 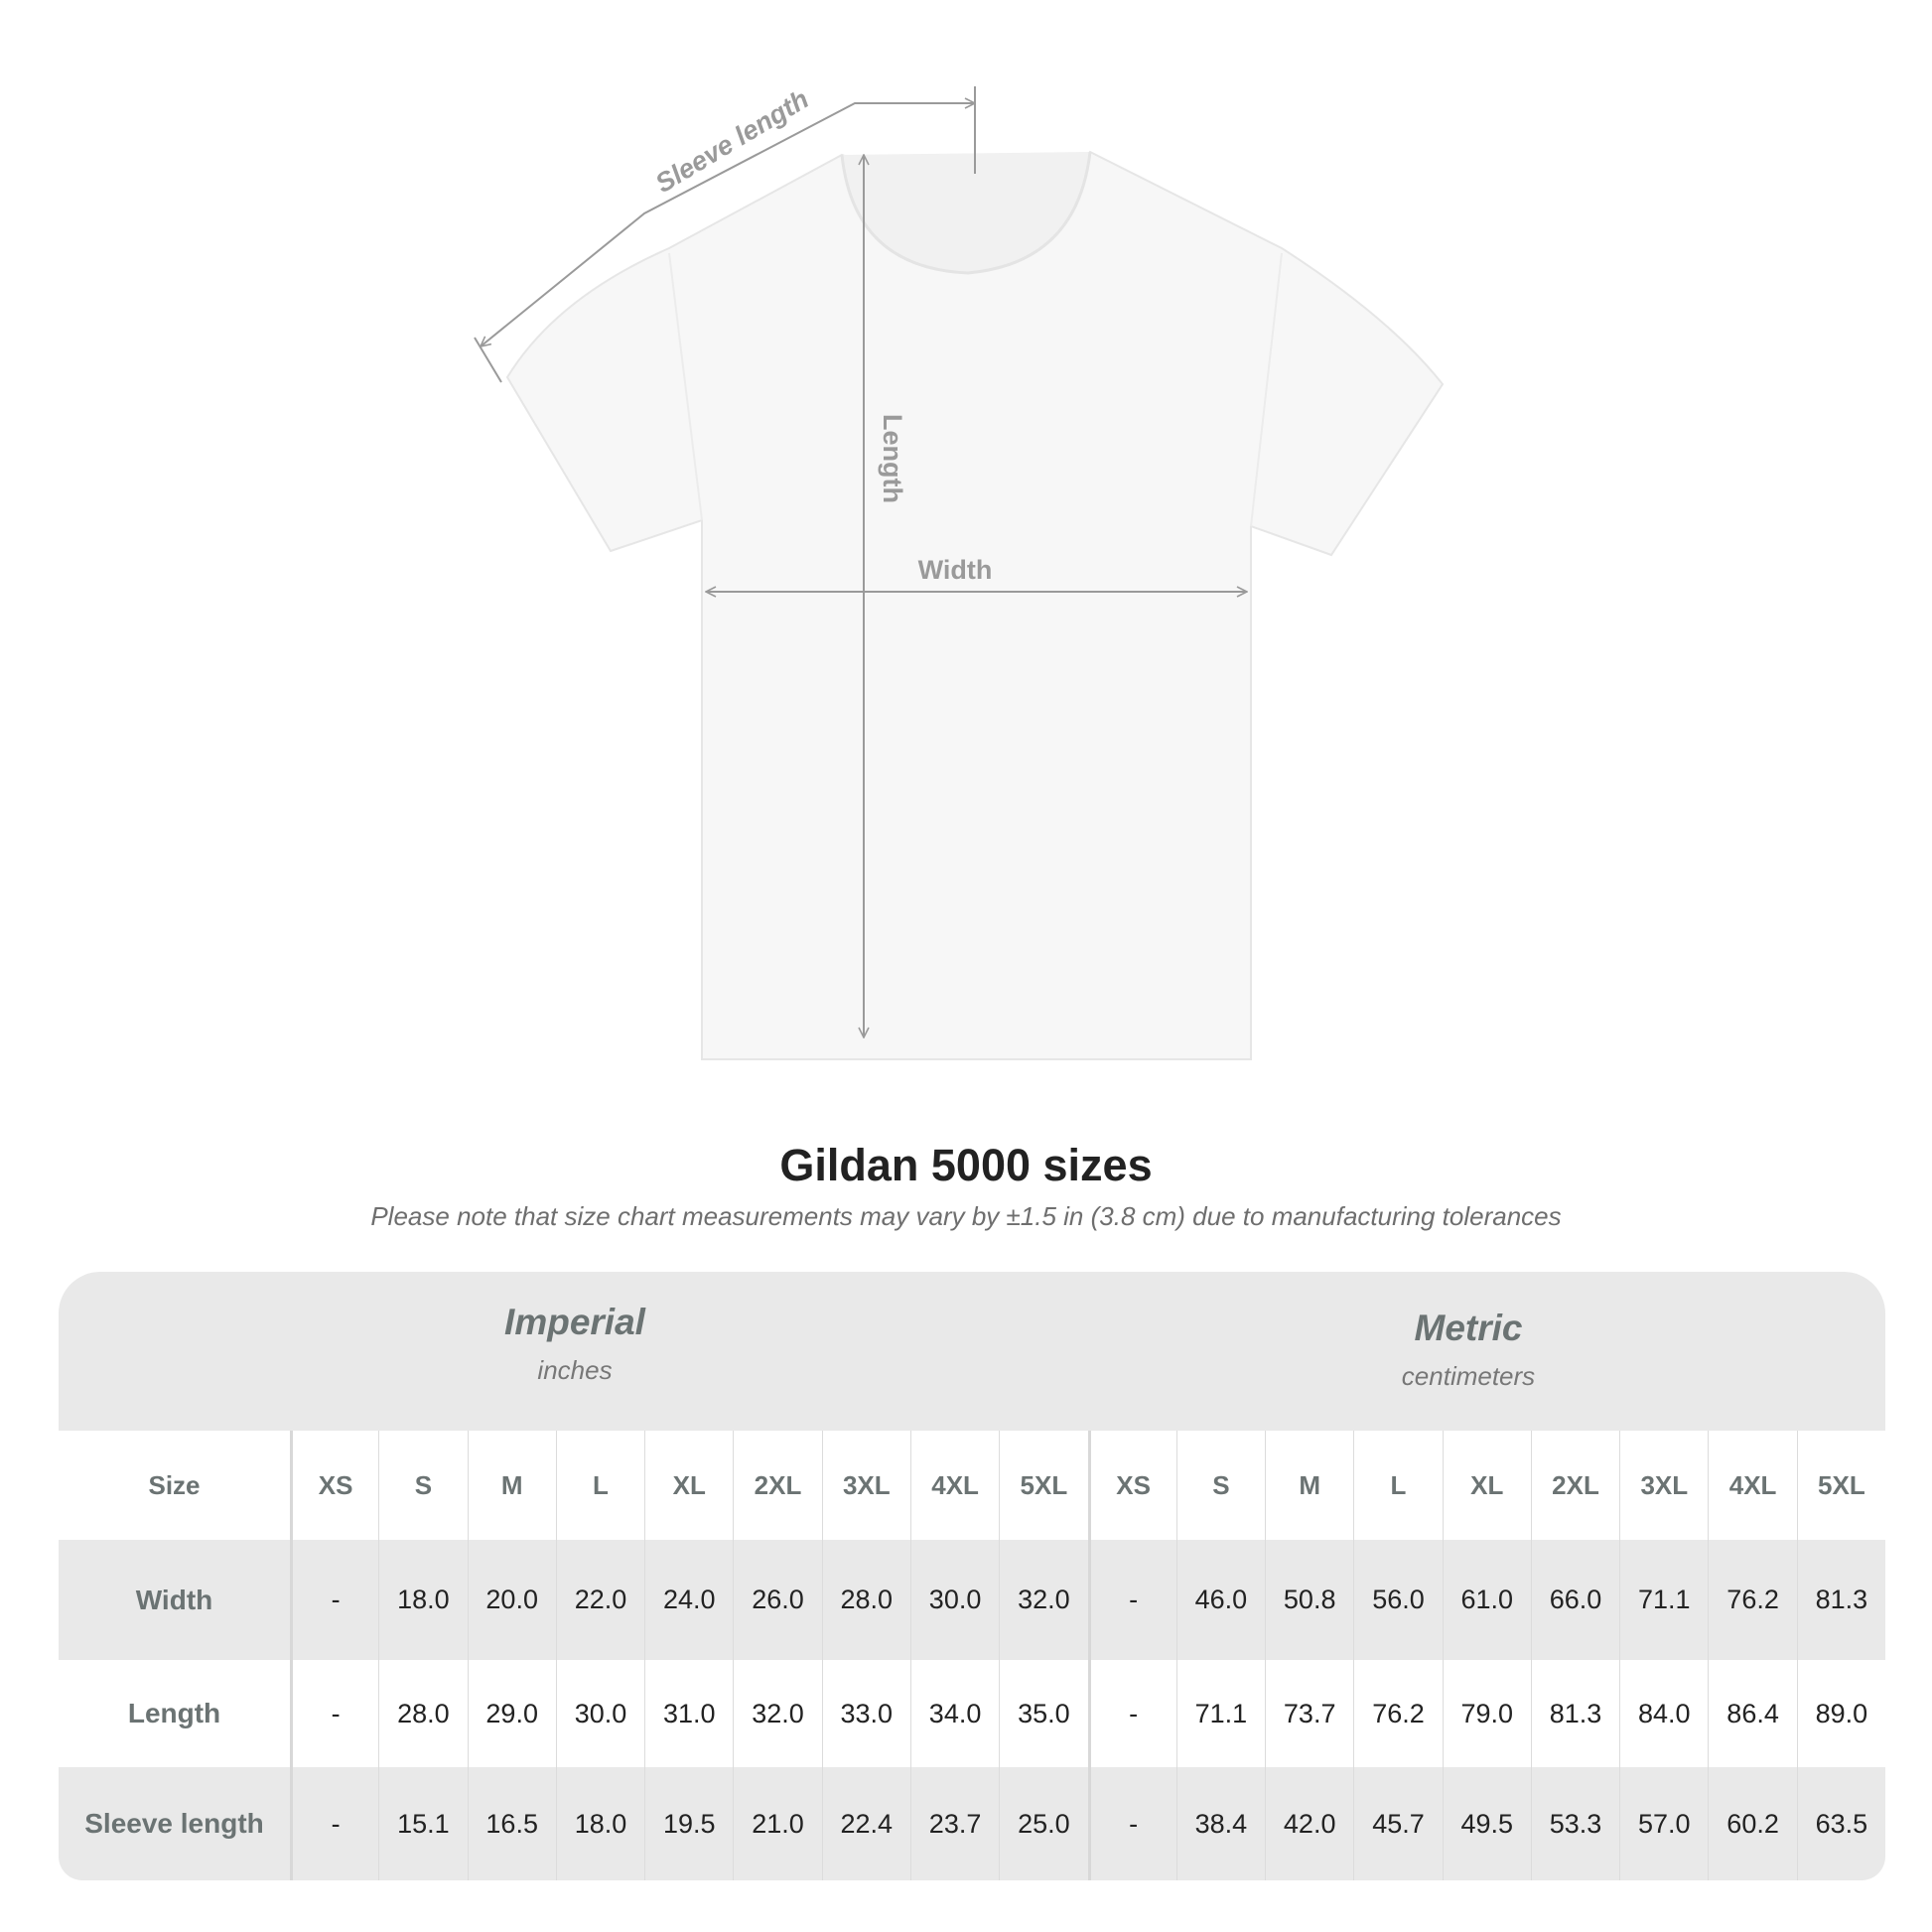 What do you see at coordinates (1486, 1714) in the screenshot?
I see `metric-value-cell: 79.0` at bounding box center [1486, 1714].